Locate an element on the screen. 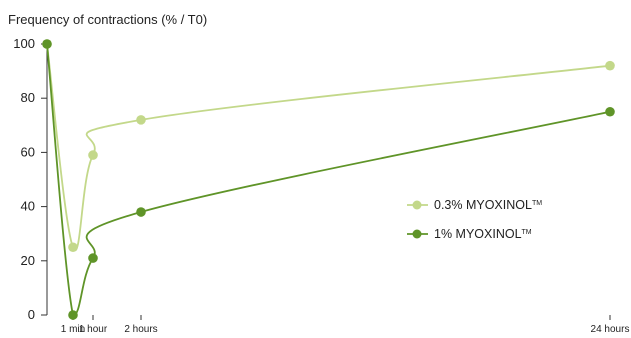  y-axis-label: Frequency of contractions (% / T0) is located at coordinates (107, 19).